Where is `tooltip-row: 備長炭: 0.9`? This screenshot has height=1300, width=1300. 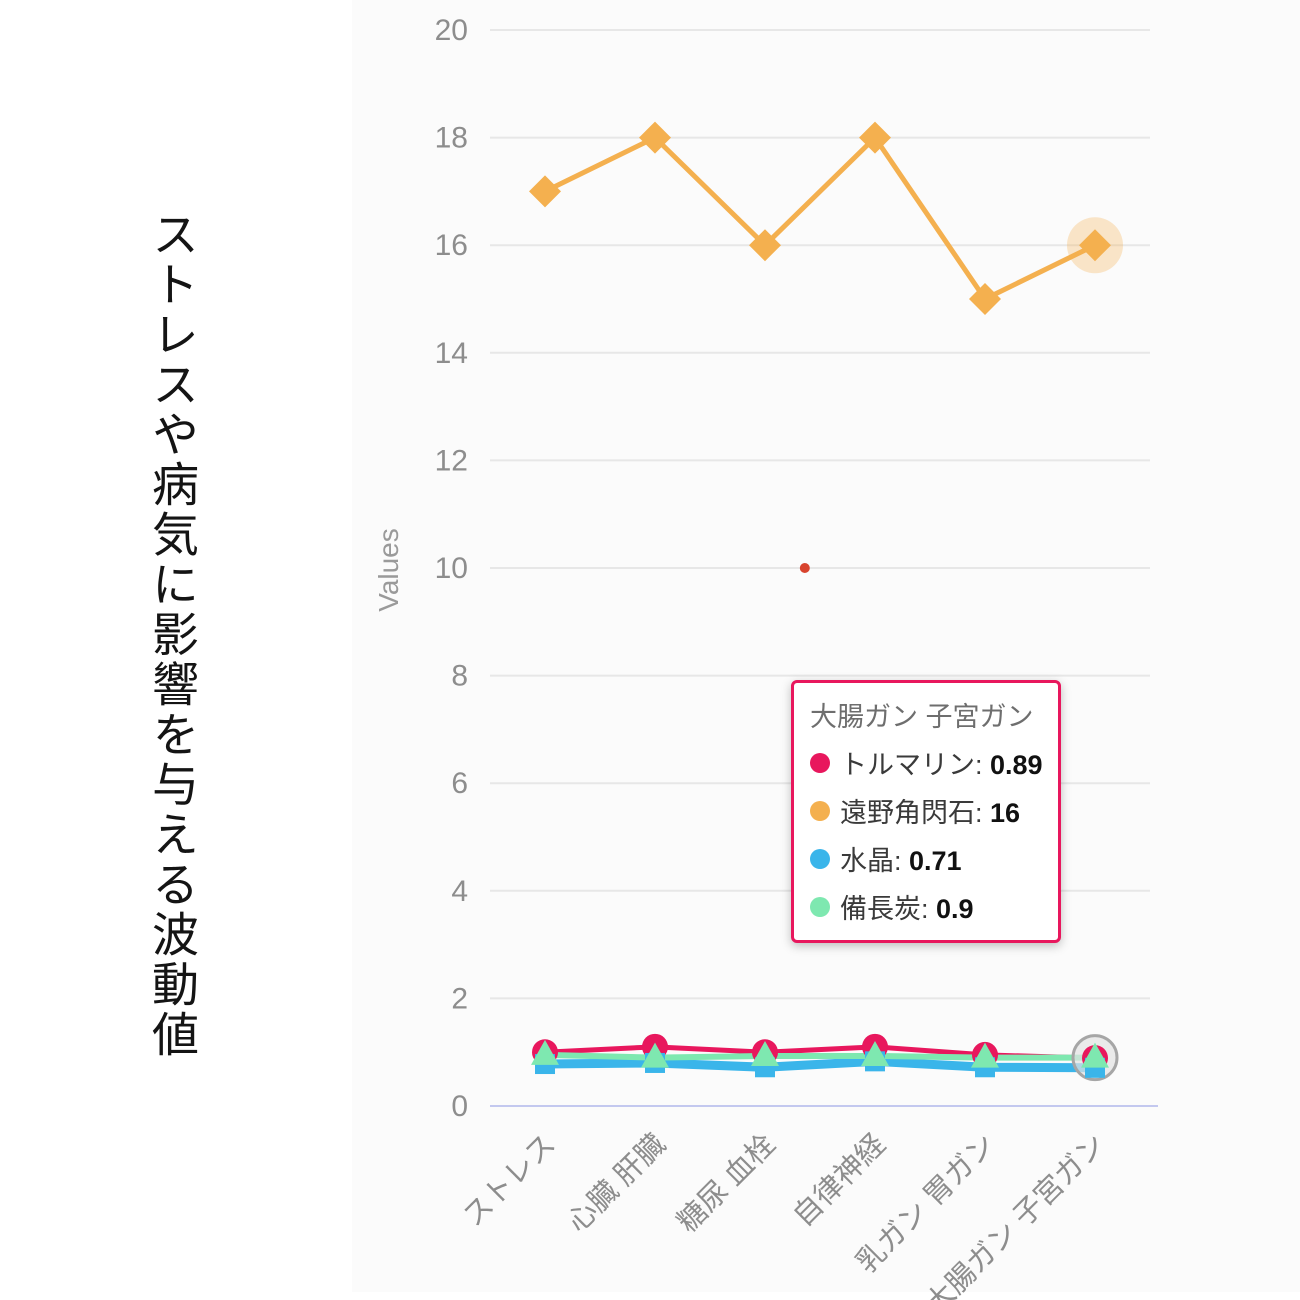 tooltip-row: 備長炭: 0.9 is located at coordinates (926, 906).